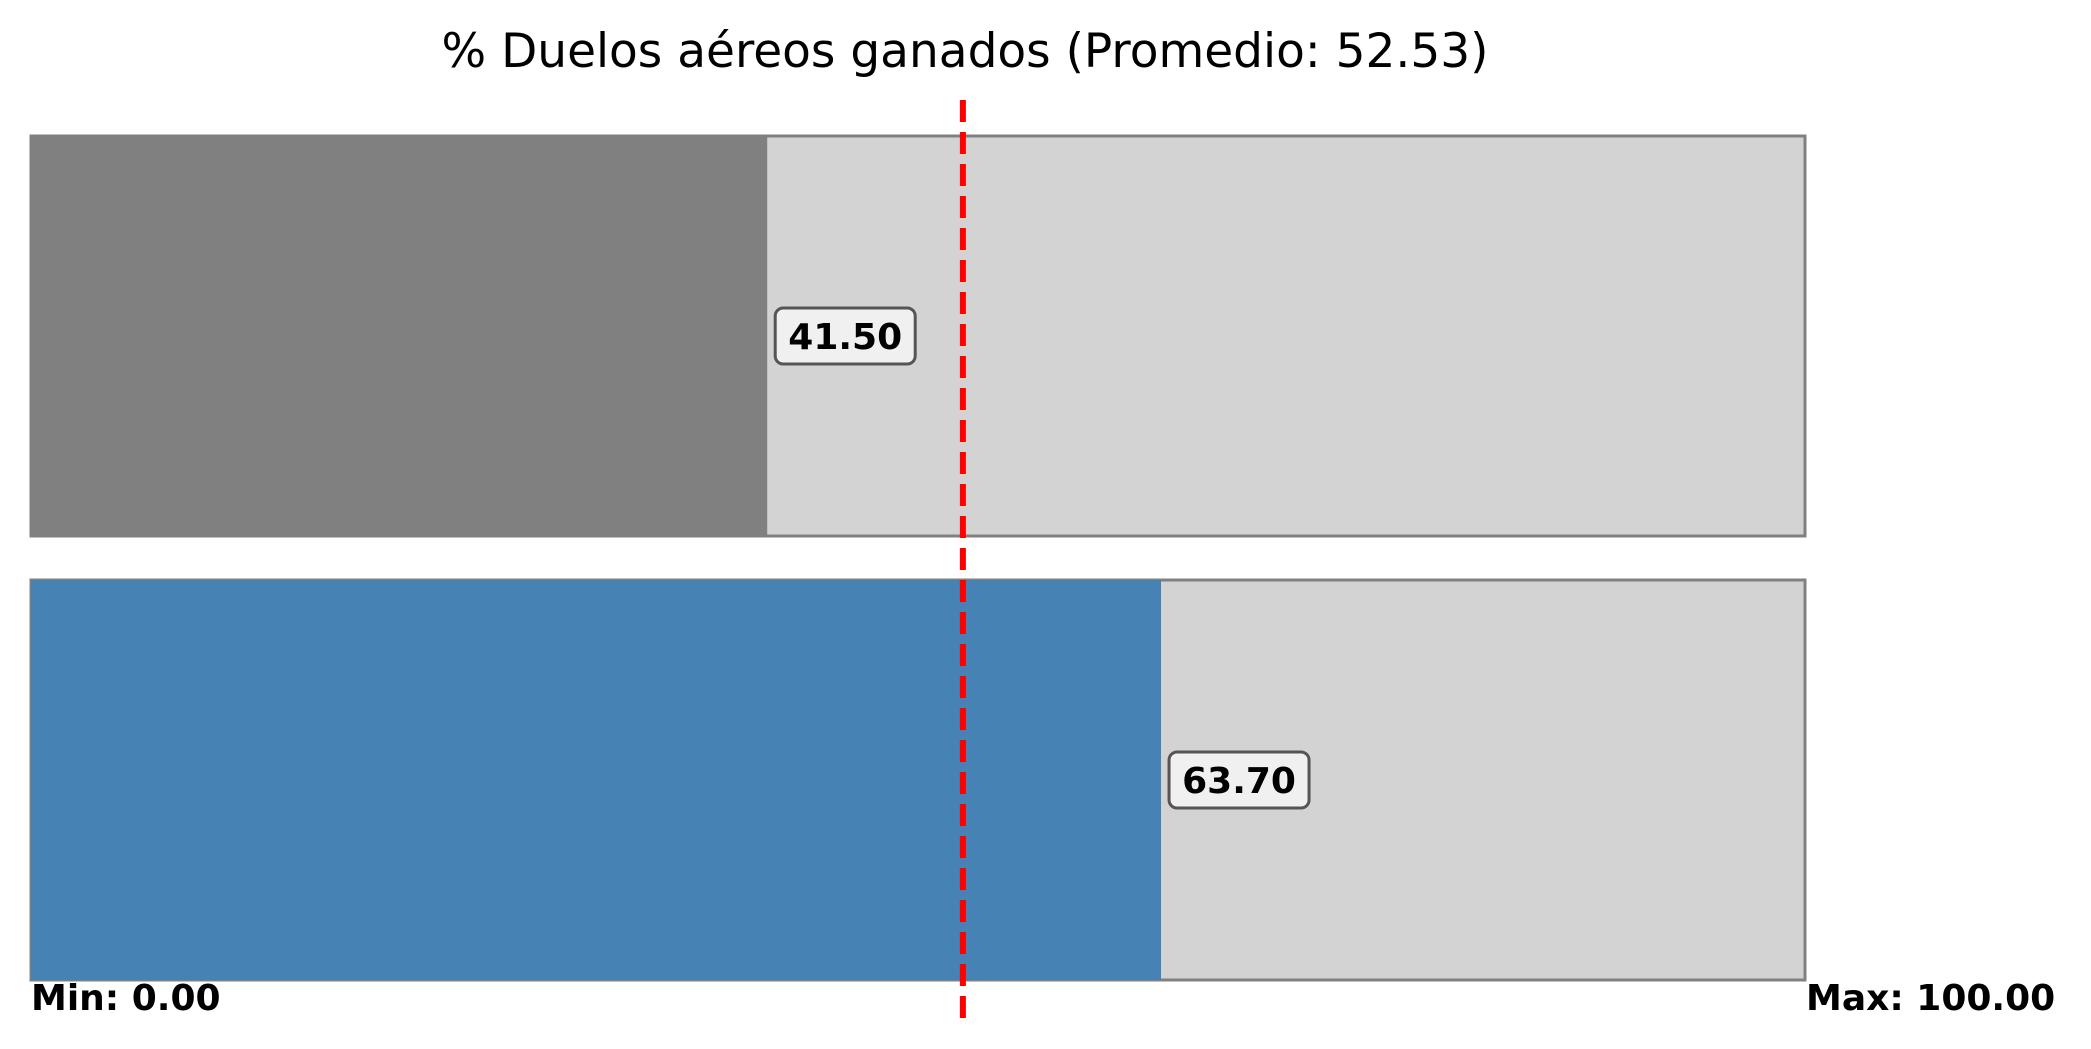  Describe the element at coordinates (1042, 558) in the screenshot. I see `value-labels-layer: 41.50 63.70` at that location.